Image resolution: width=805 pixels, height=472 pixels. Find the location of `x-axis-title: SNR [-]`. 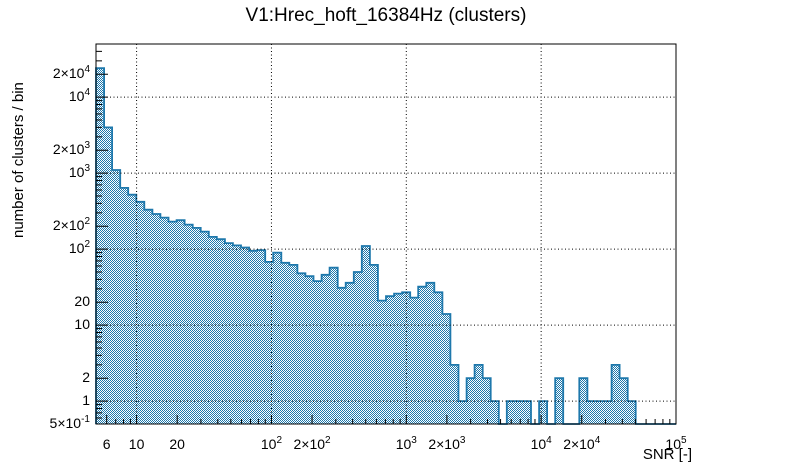

x-axis-title: SNR [-] is located at coordinates (667, 454).